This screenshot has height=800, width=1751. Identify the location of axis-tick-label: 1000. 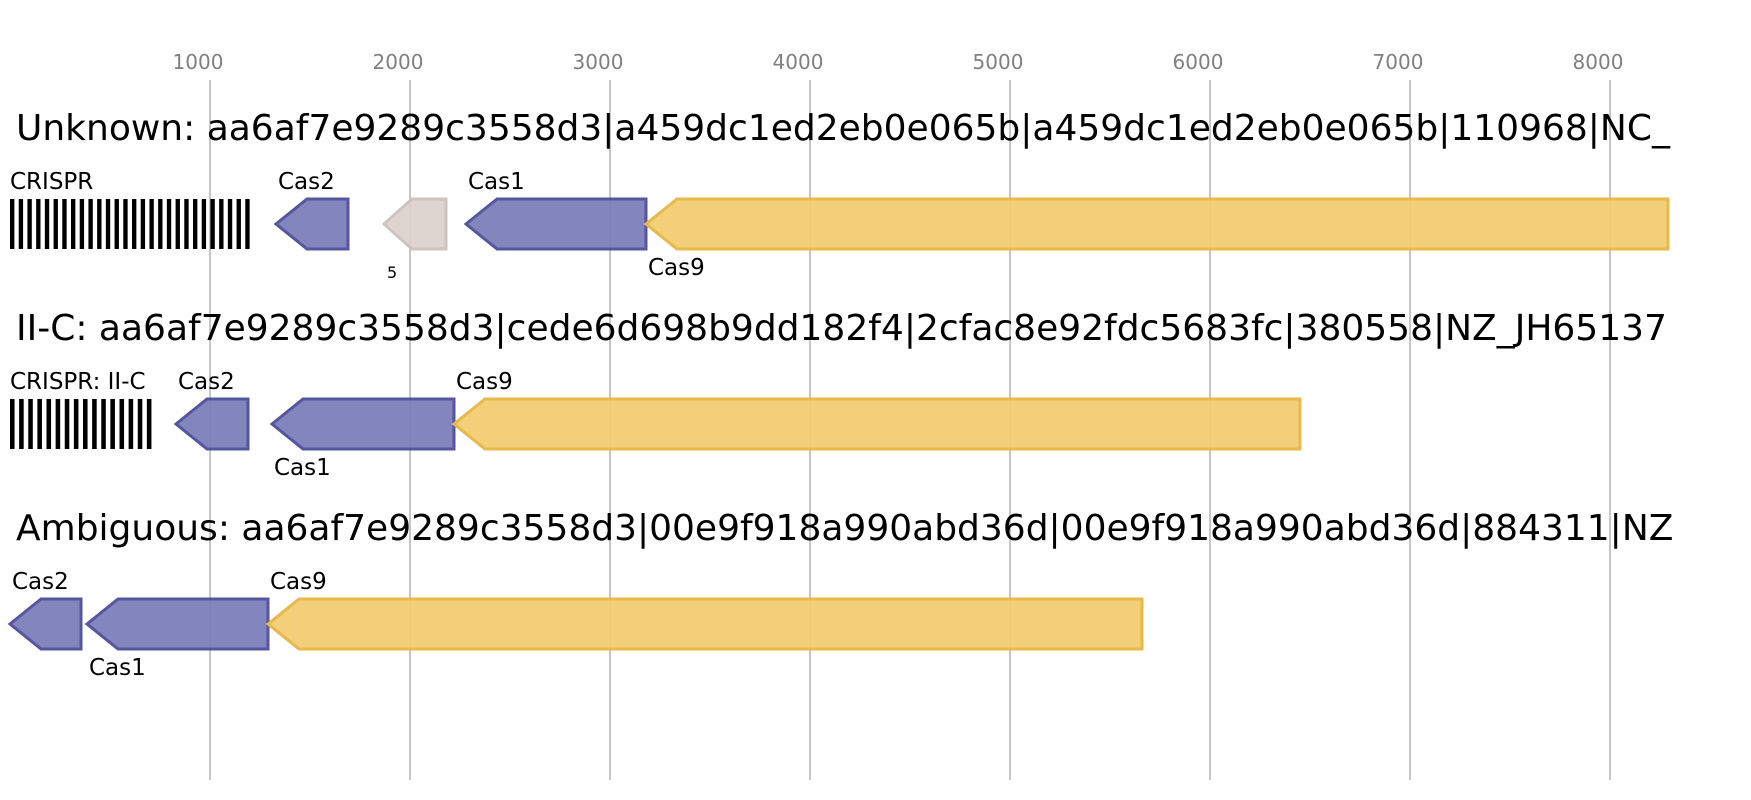
(198, 62).